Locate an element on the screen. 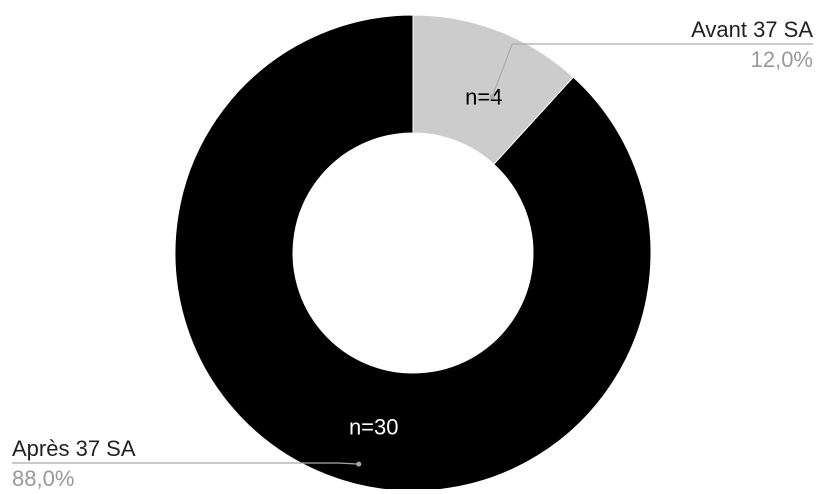 The width and height of the screenshot is (816, 494). slice-percent-label-apres-37-sa: 88,0% is located at coordinates (43, 477).